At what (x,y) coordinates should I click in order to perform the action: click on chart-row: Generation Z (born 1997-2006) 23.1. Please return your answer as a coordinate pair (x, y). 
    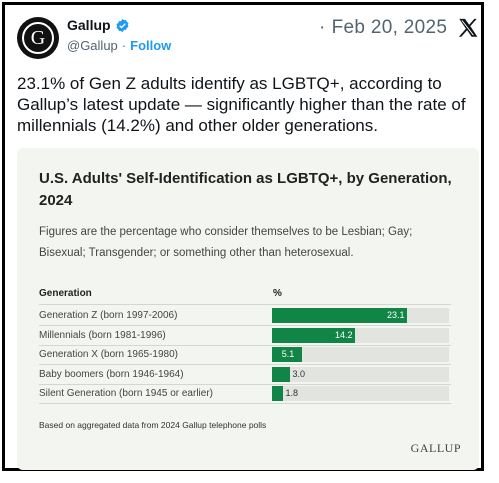
    Looking at the image, I should click on (245, 317).